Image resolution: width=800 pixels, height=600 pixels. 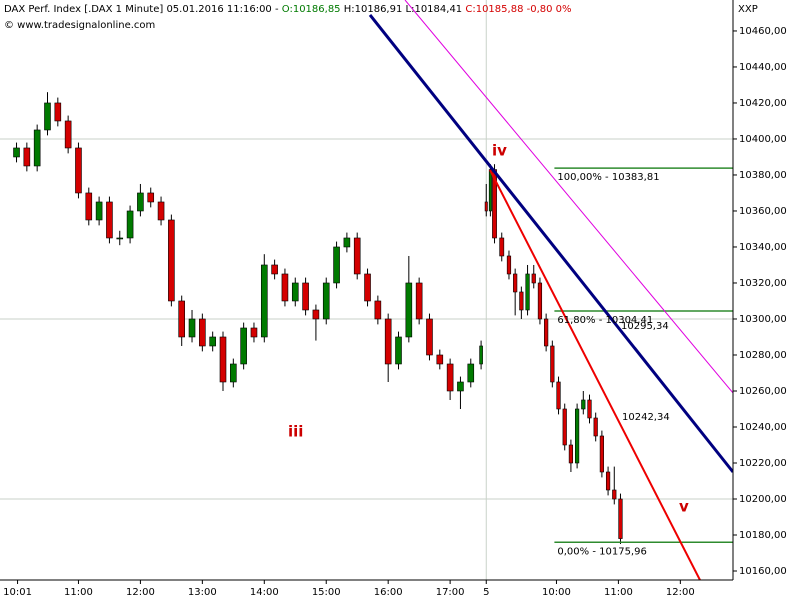 What do you see at coordinates (645, 326) in the screenshot?
I see `trendline-label: 10295,34` at bounding box center [645, 326].